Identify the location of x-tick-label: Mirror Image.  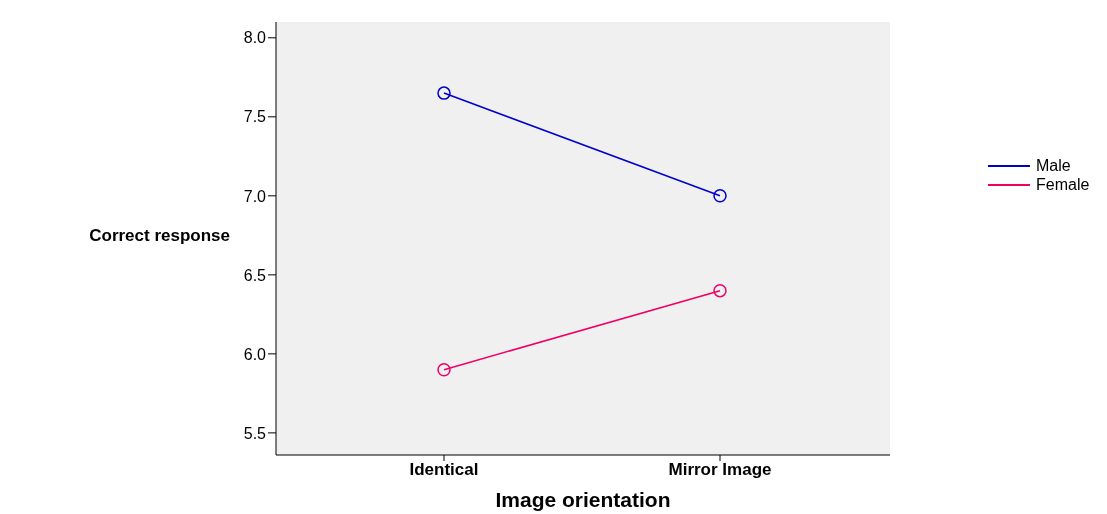
(720, 470).